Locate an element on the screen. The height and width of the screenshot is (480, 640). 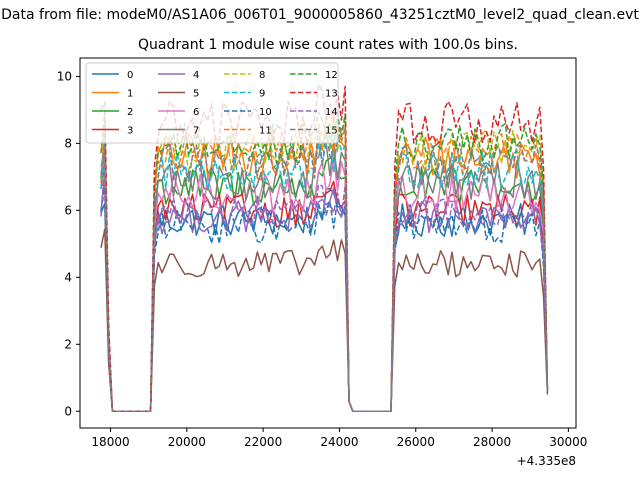
x-tick-label: 24000 is located at coordinates (339, 442).